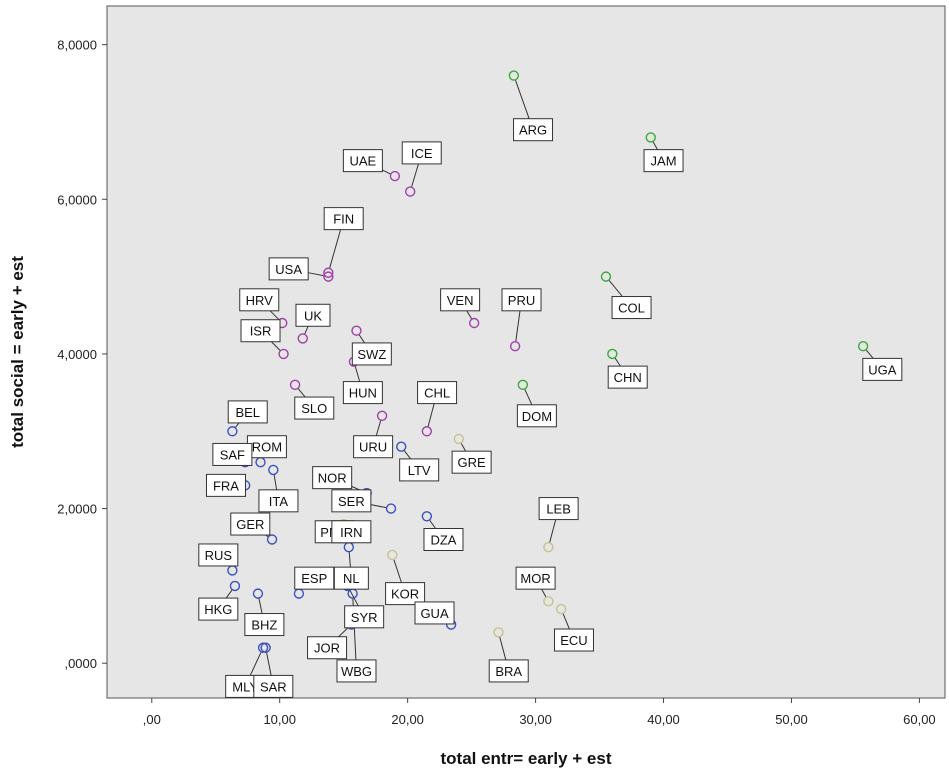  I want to click on leader-line-arg, so click(522, 99).